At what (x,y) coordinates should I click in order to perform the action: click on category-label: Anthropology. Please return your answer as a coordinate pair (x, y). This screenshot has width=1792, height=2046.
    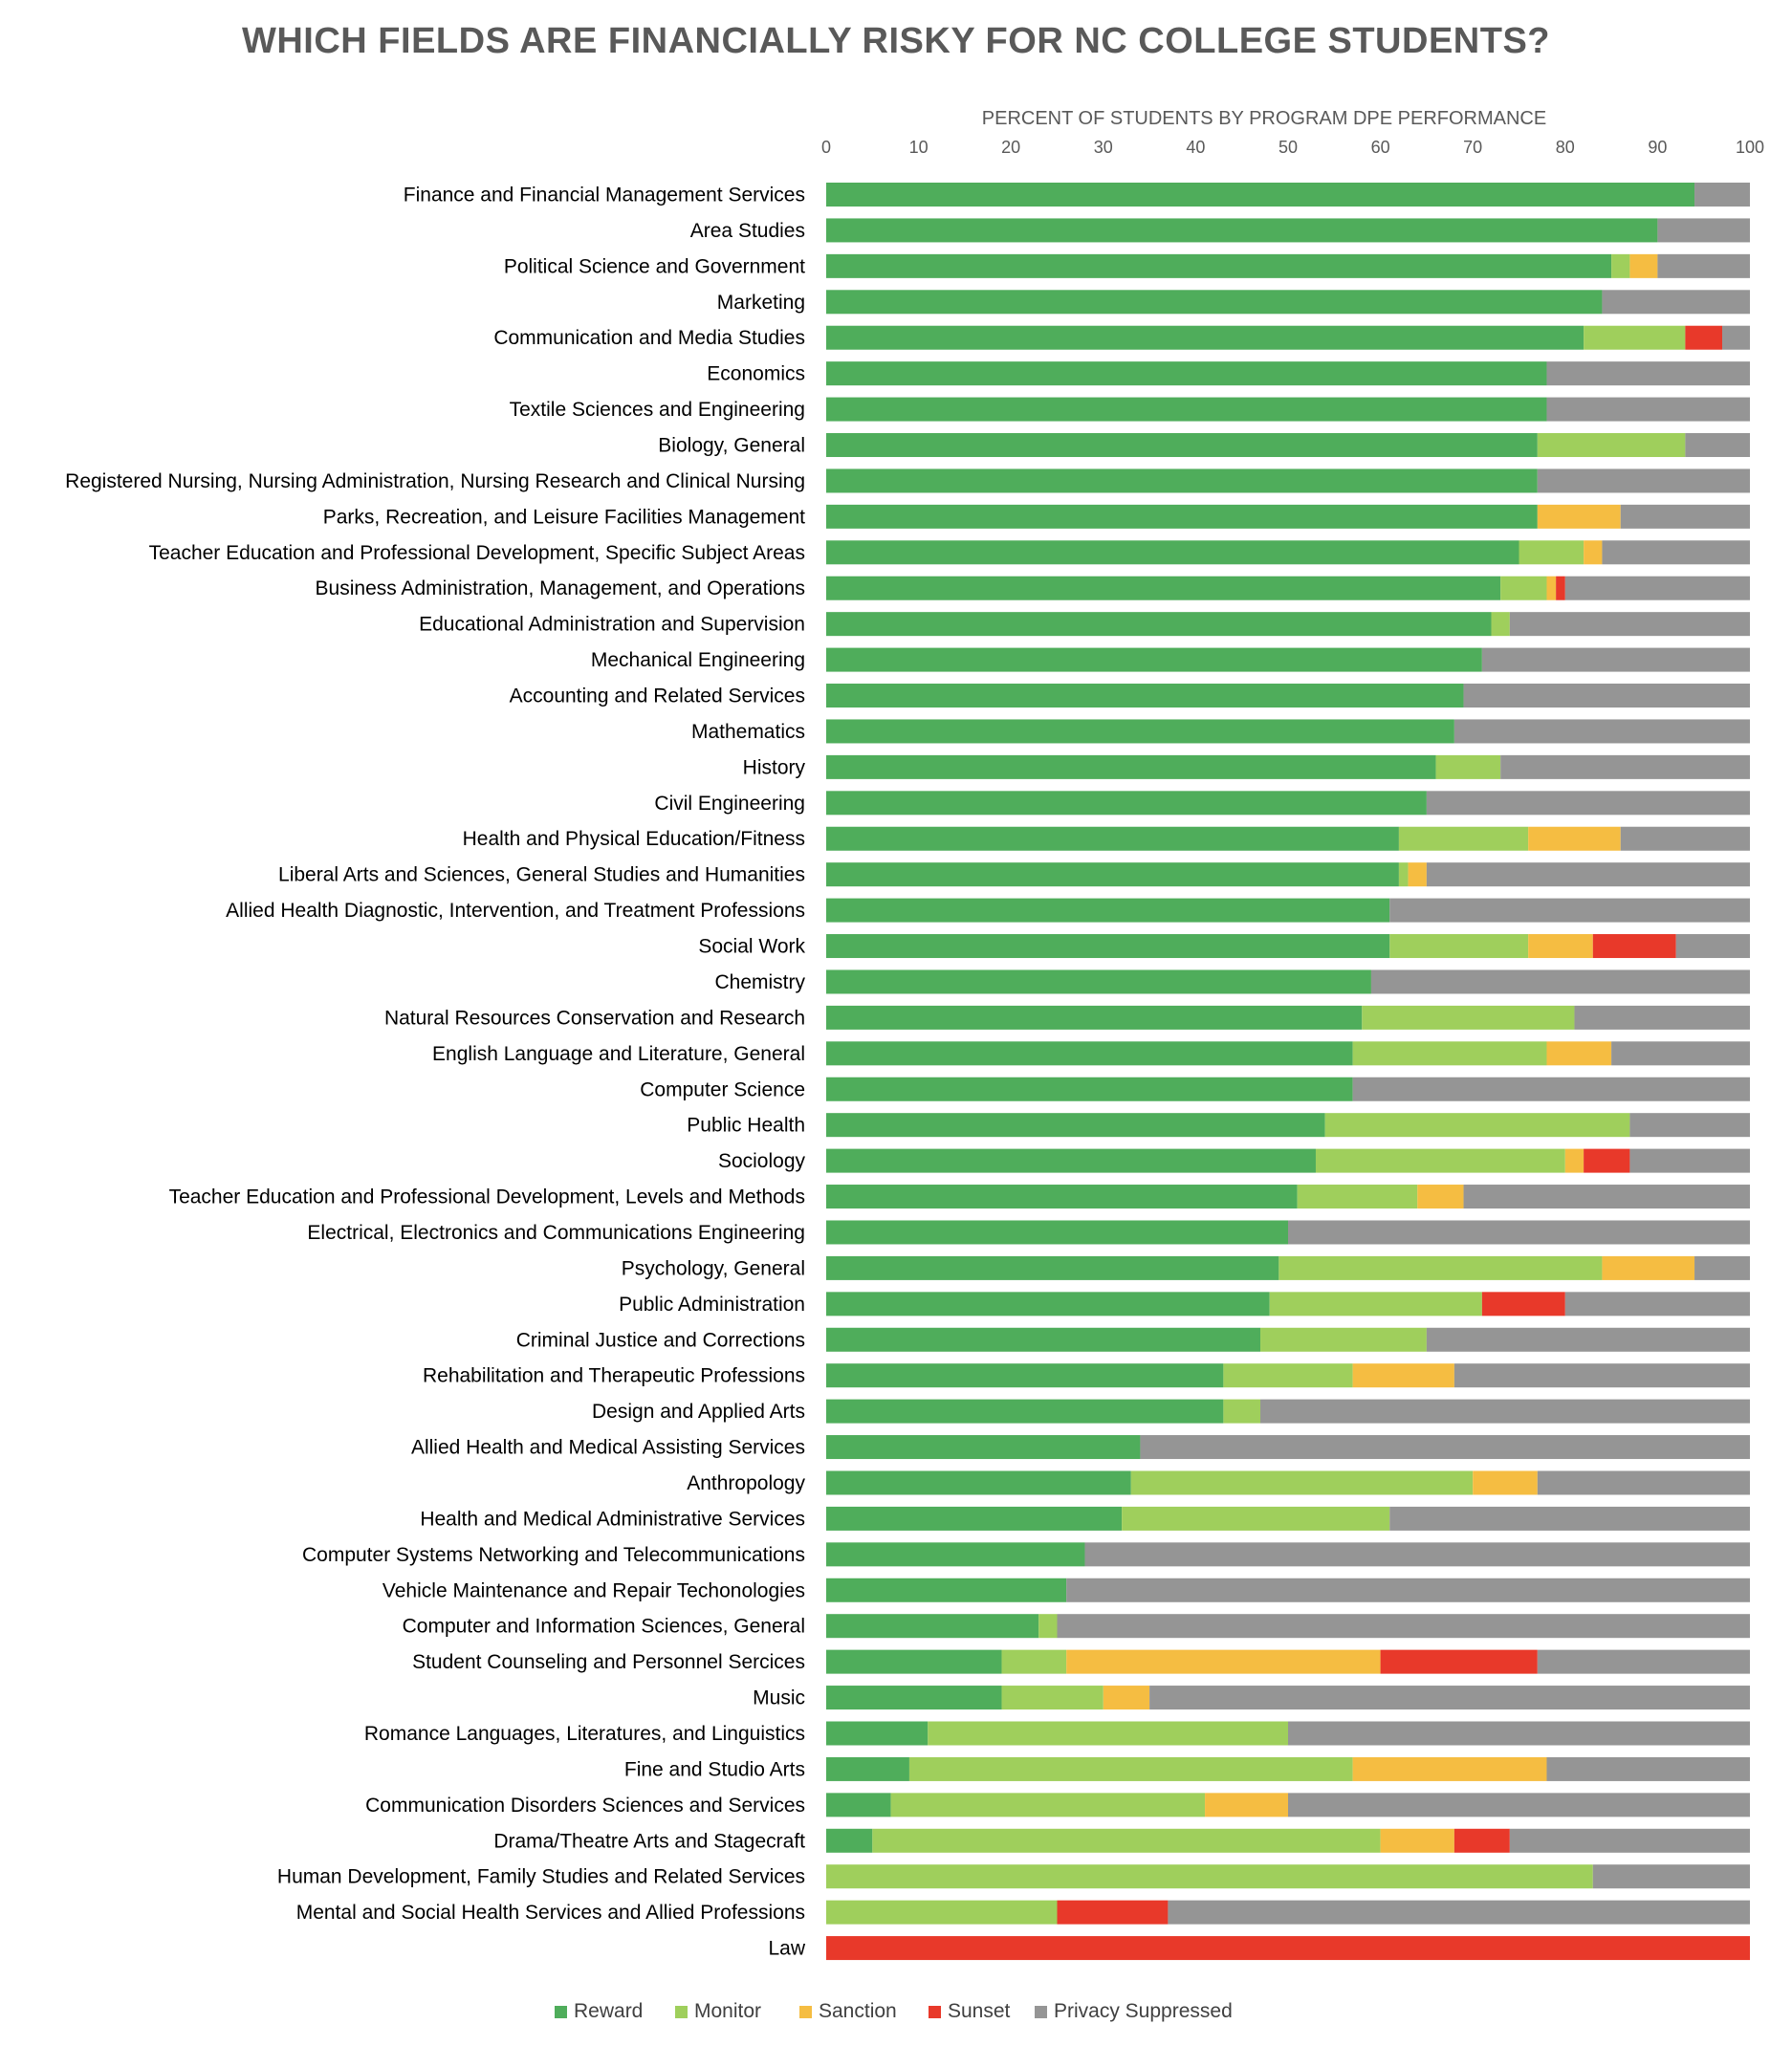
    Looking at the image, I should click on (746, 1483).